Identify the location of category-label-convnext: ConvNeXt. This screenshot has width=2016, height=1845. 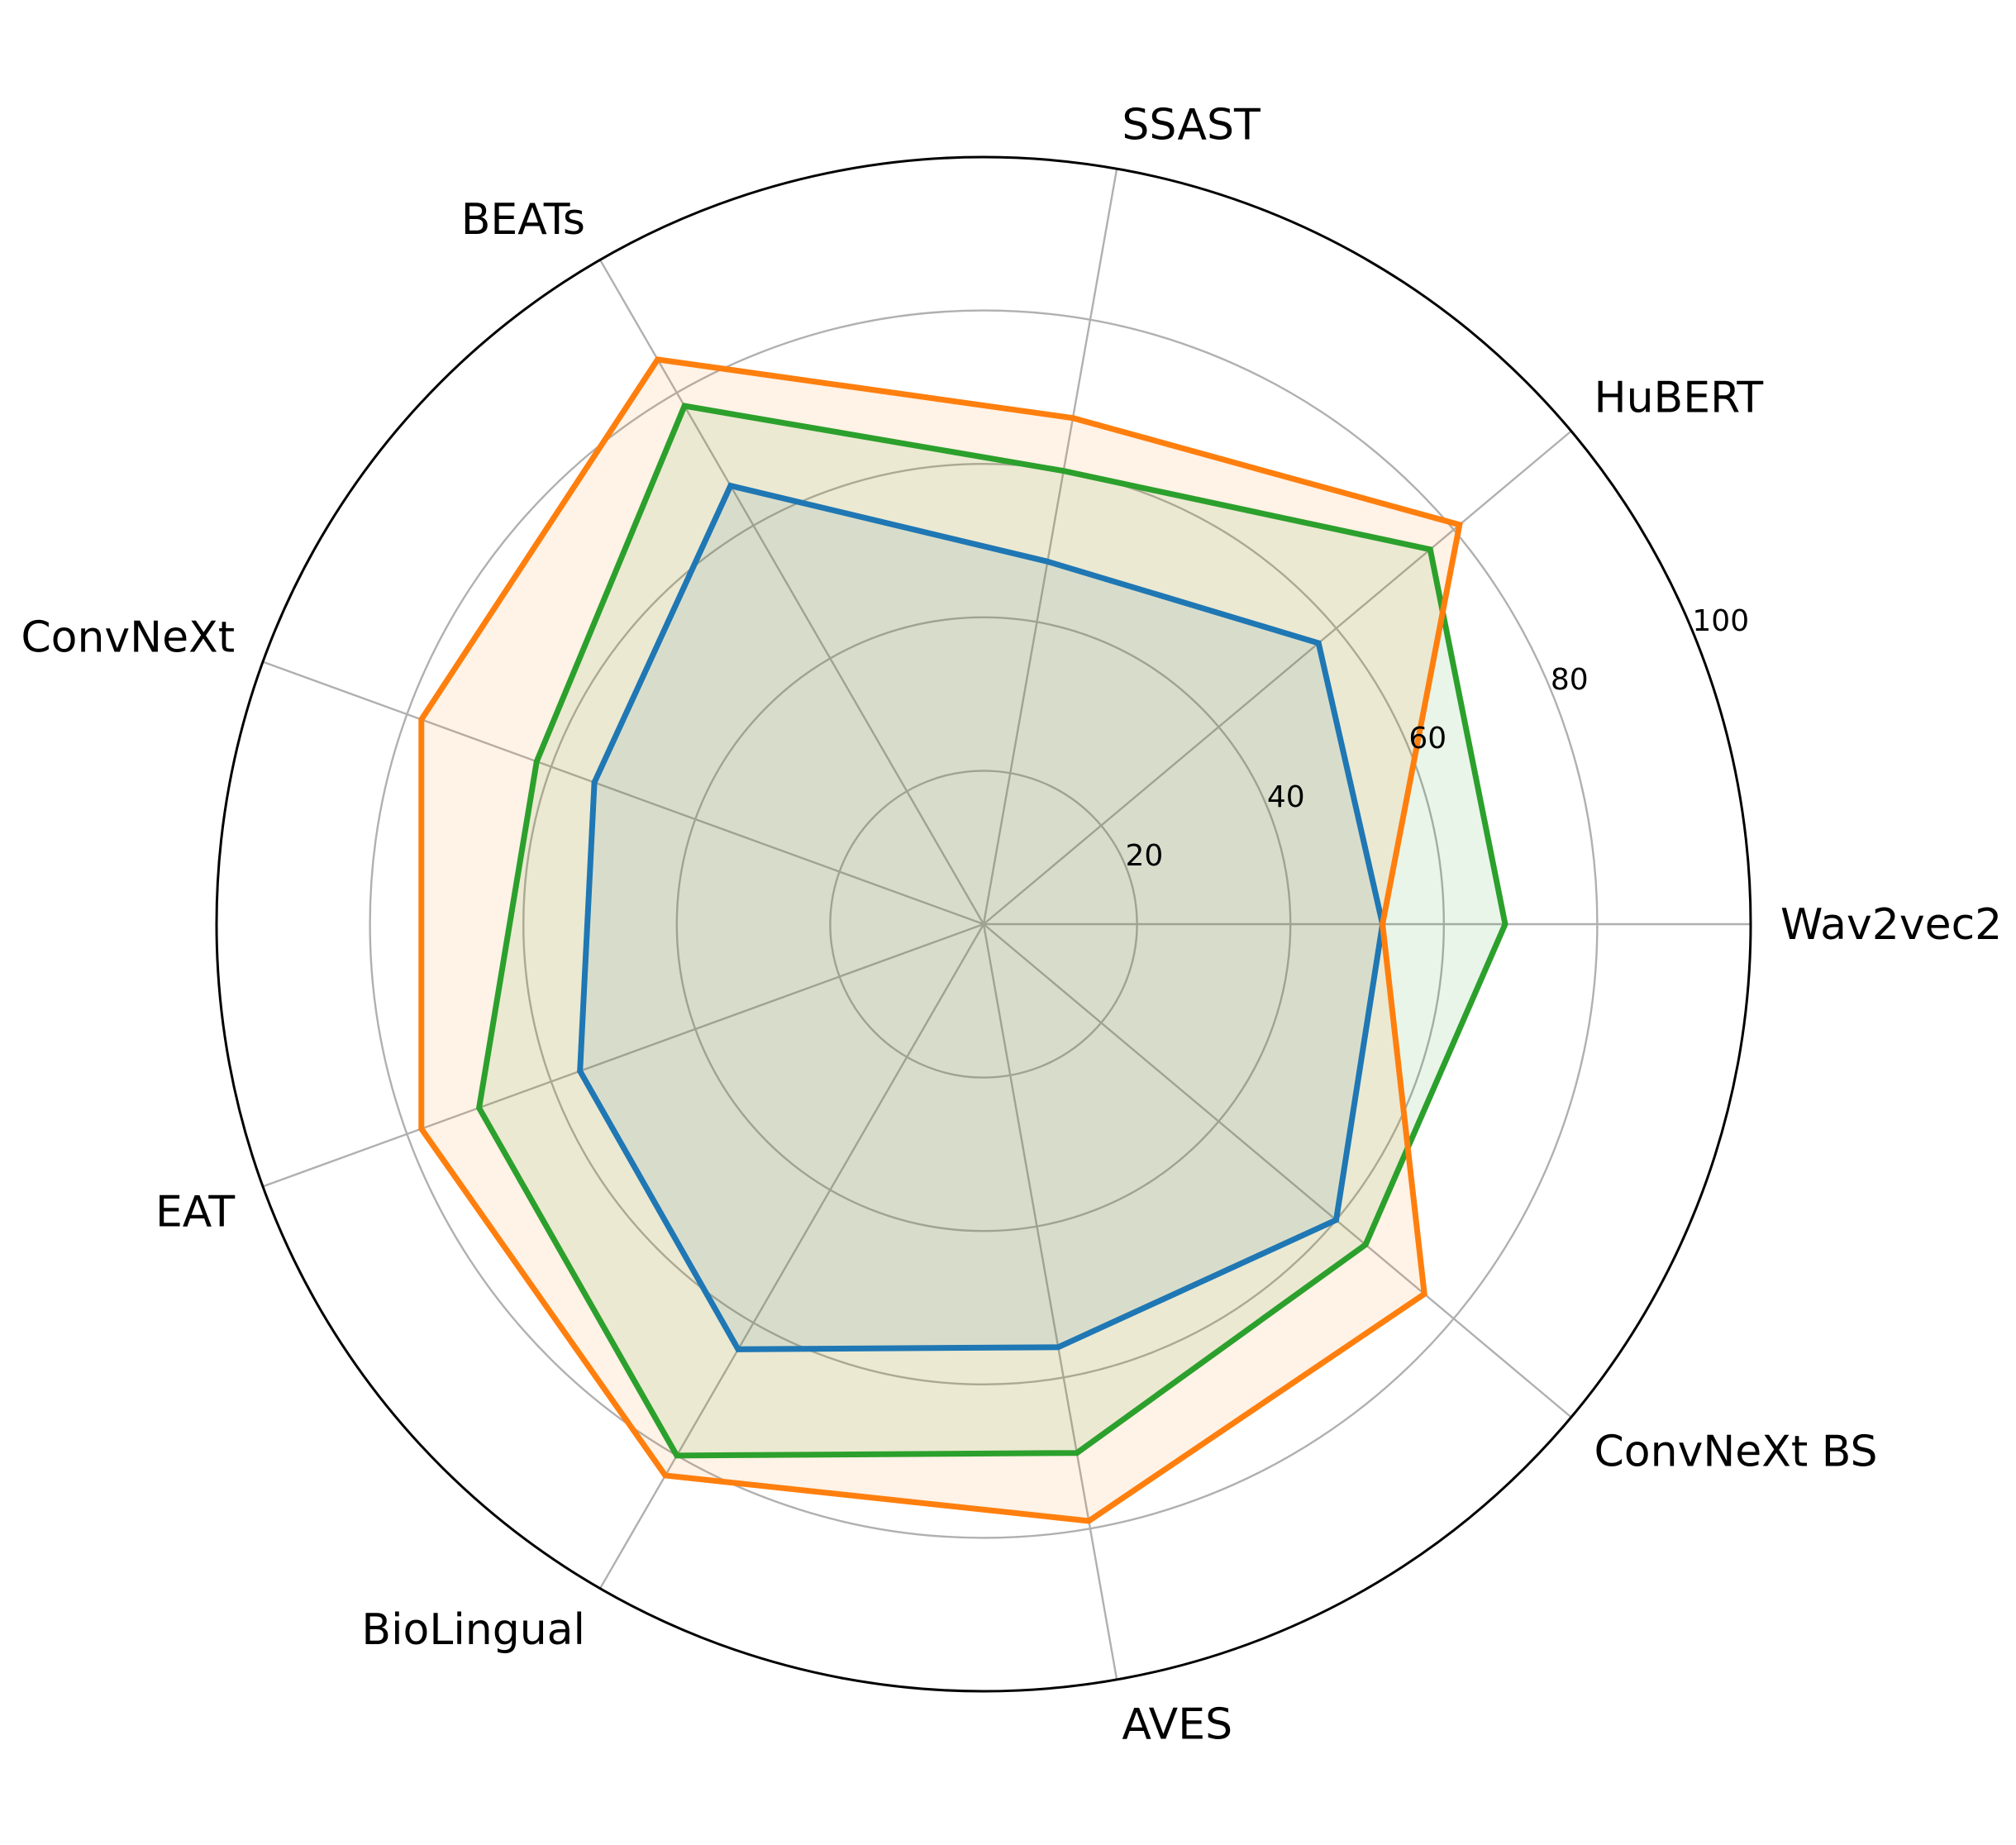
(128, 637).